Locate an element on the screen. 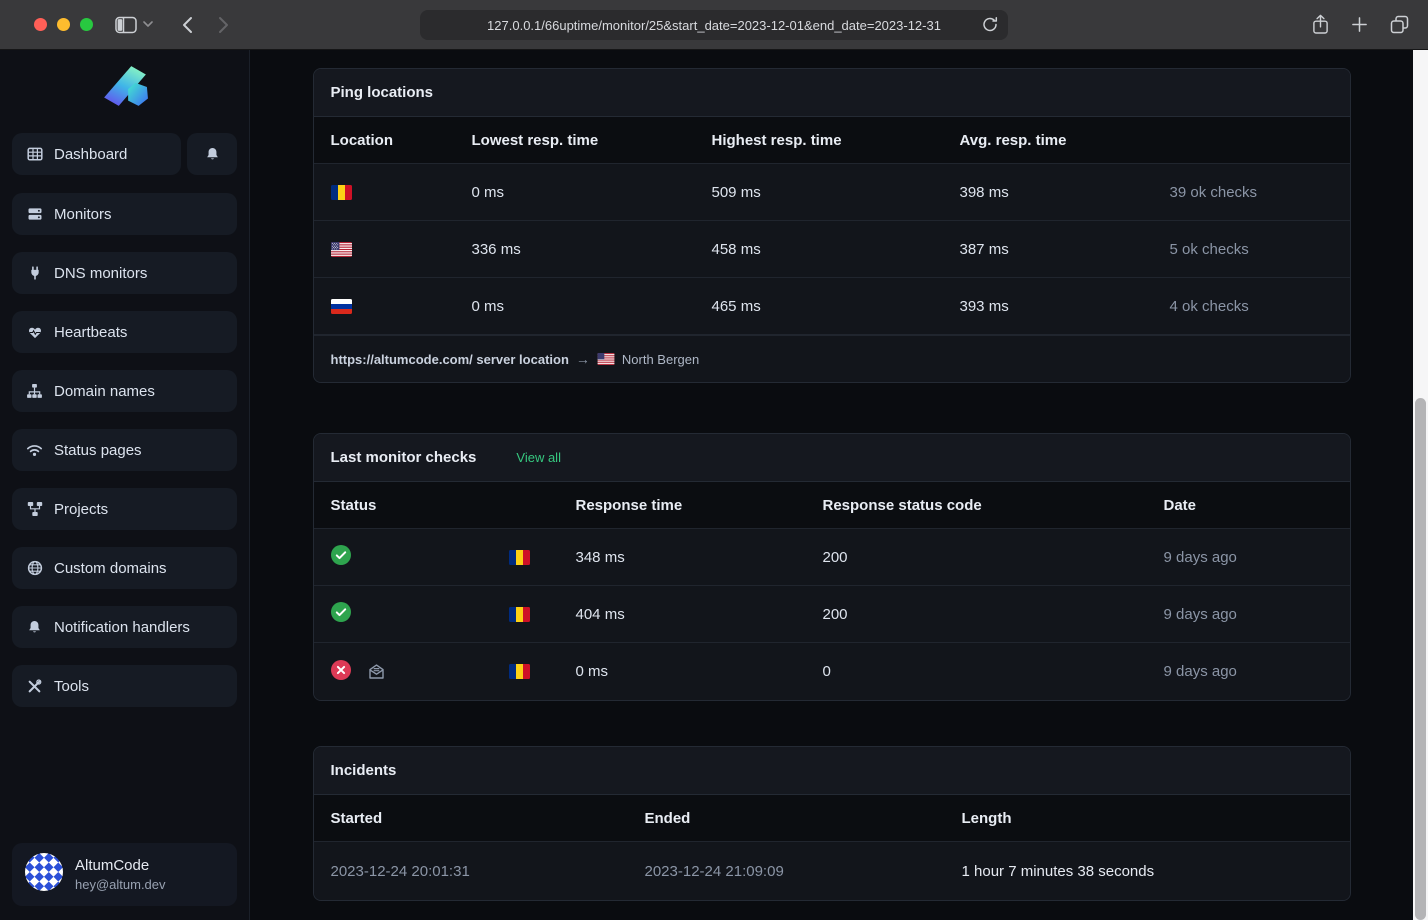  table-row: 0 ms 465 ms 393 ms 4 ok checks is located at coordinates (831, 306).